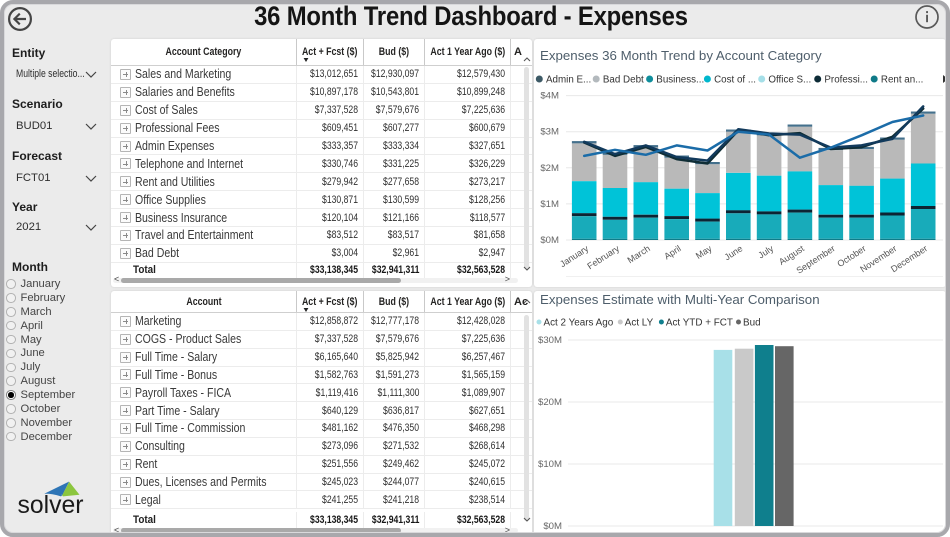 The image size is (950, 537). What do you see at coordinates (603, 257) in the screenshot?
I see `svg-text: February` at bounding box center [603, 257].